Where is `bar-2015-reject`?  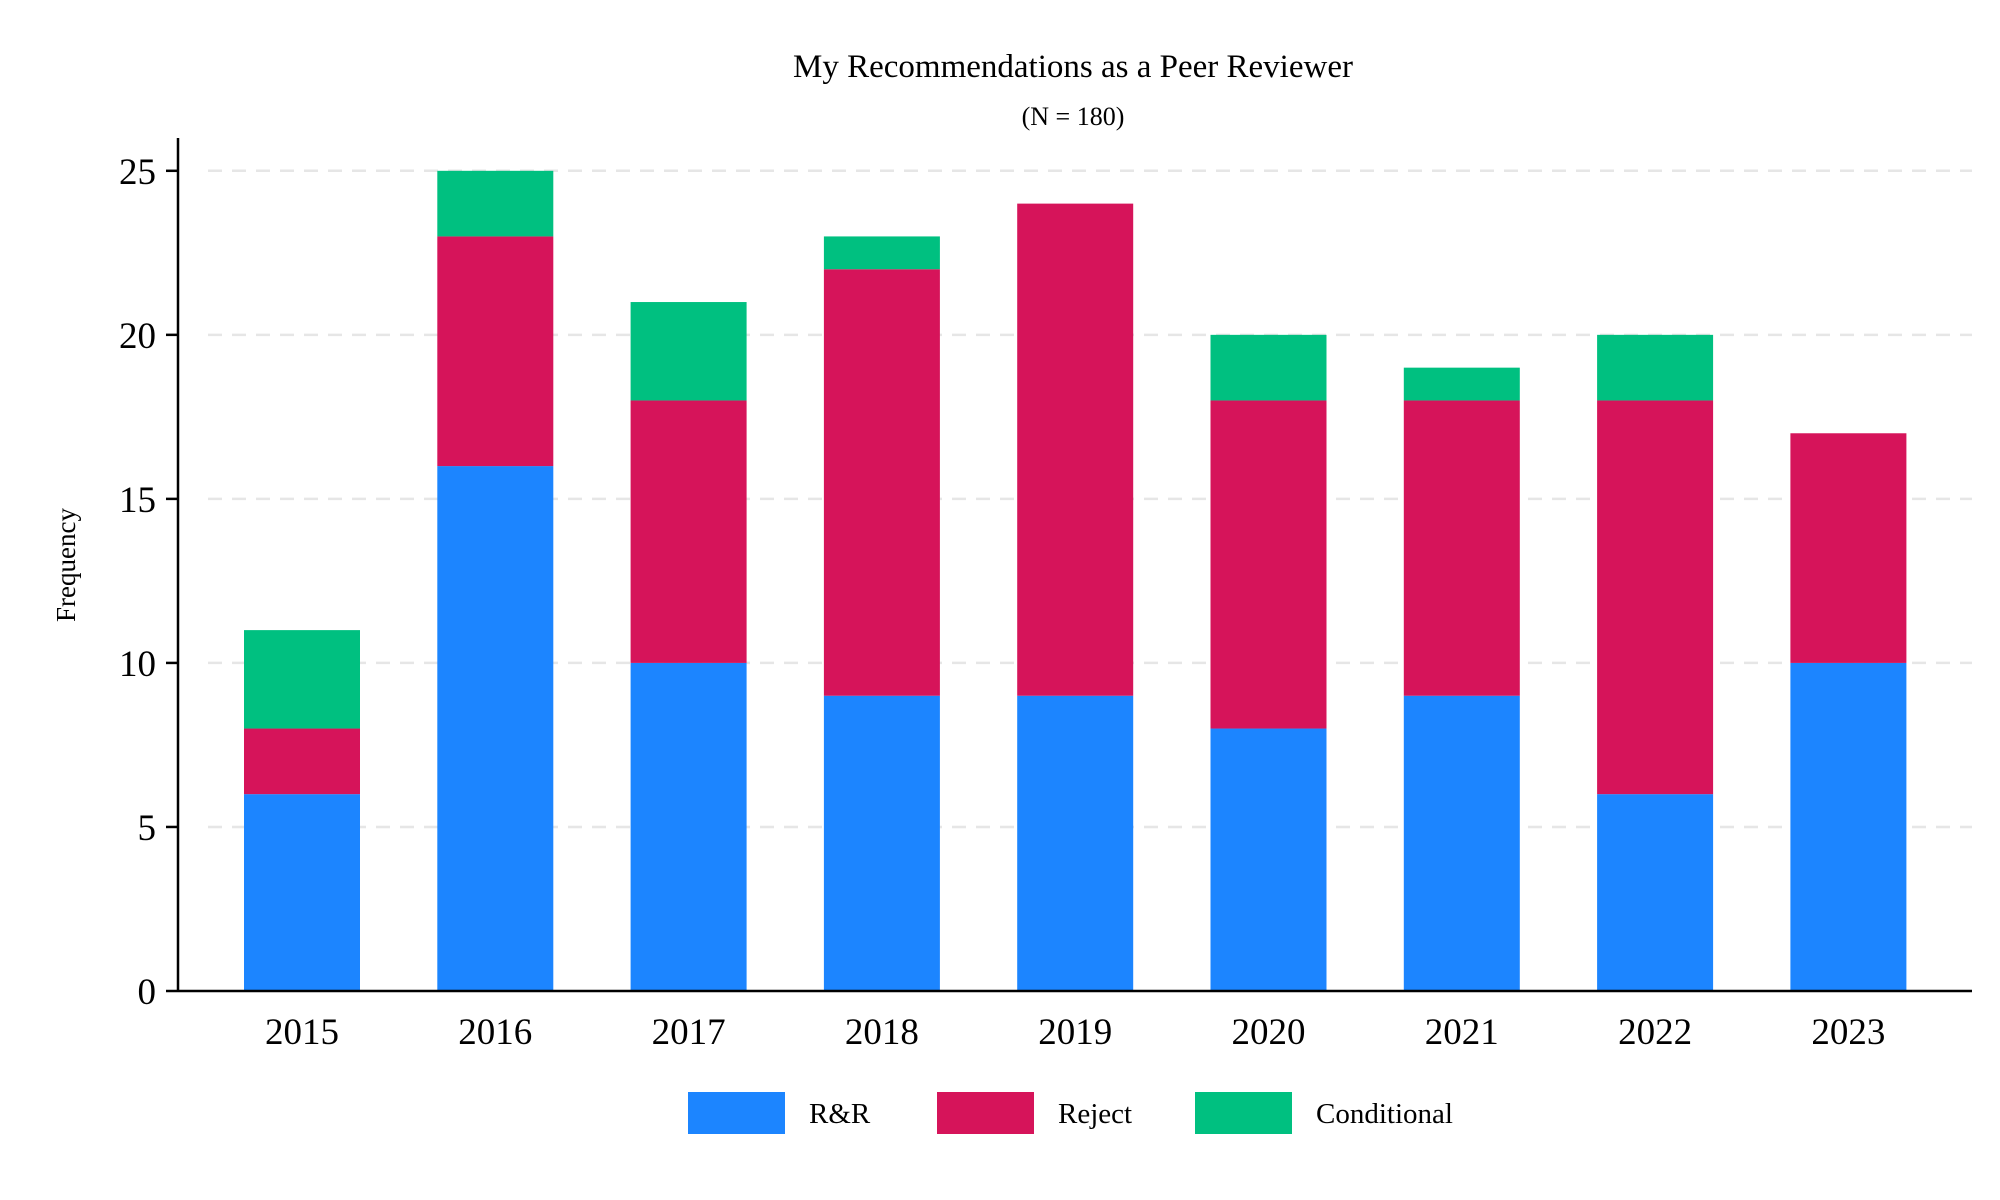 bar-2015-reject is located at coordinates (302, 761).